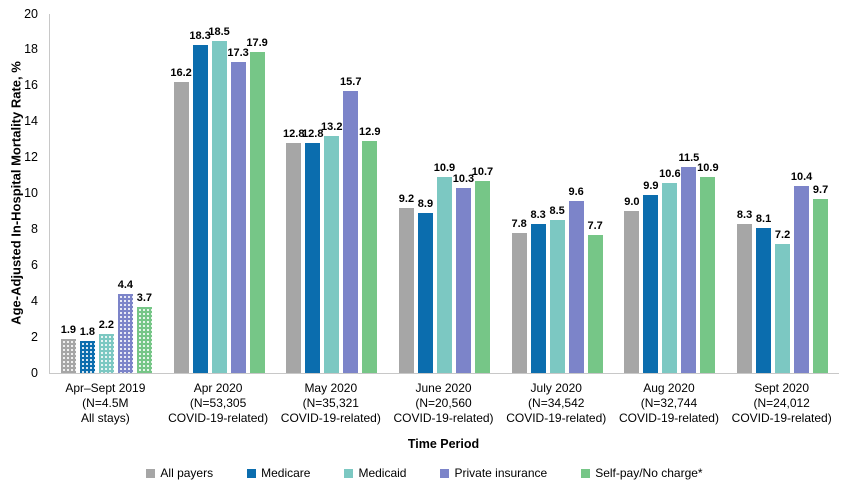  Describe the element at coordinates (425, 204) in the screenshot. I see `bar-value-label: 8.9` at that location.